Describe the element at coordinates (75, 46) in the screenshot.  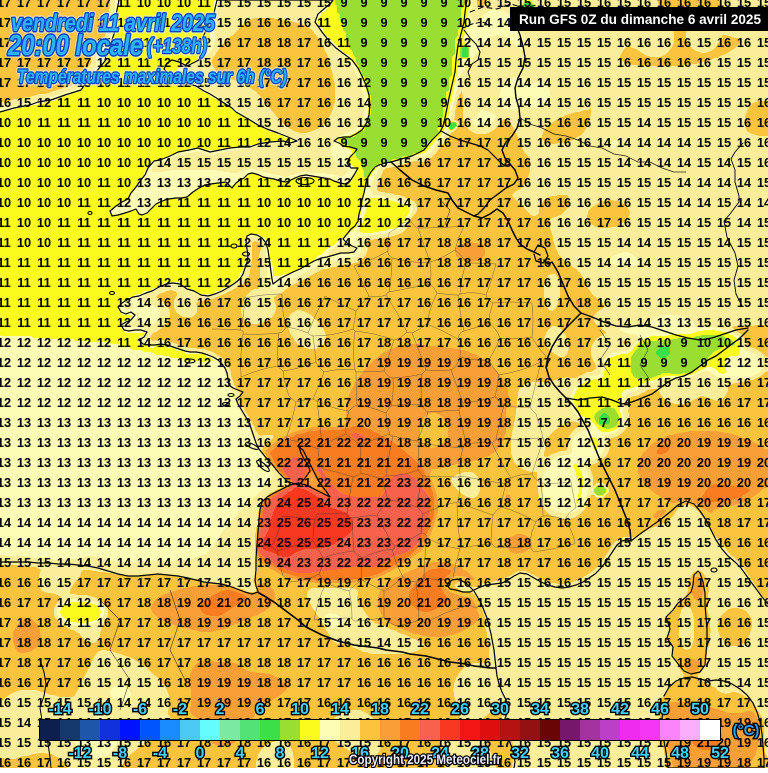
I see `svg-text: 20:00 locale` at that location.